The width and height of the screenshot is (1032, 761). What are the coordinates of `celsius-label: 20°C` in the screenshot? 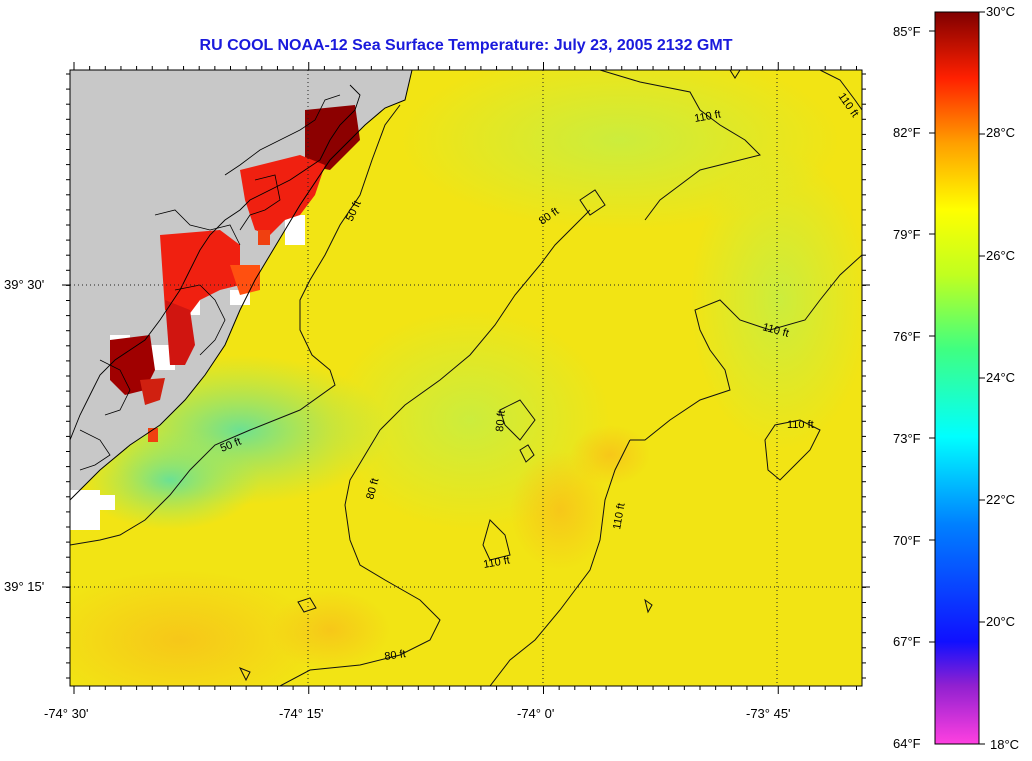 It's located at (1001, 621).